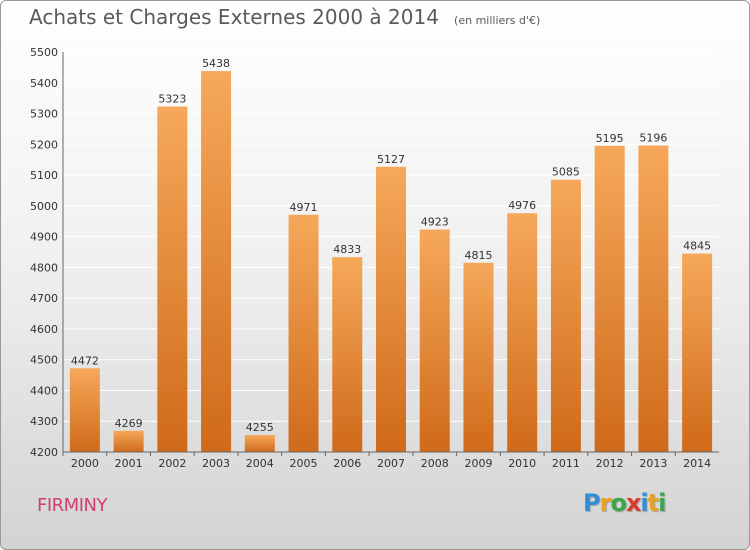  Describe the element at coordinates (128, 441) in the screenshot. I see `bar-2001` at that location.